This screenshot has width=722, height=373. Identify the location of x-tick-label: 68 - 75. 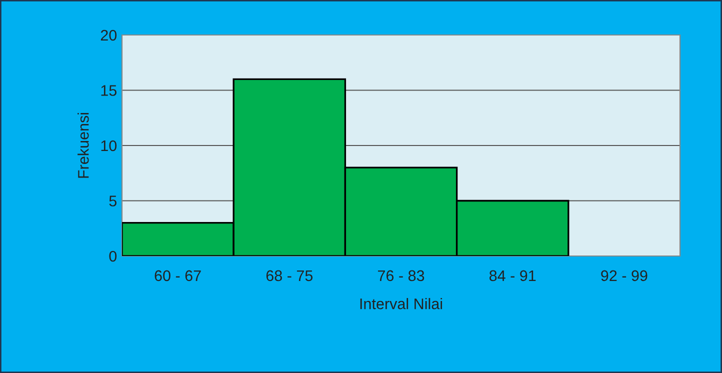
(289, 276).